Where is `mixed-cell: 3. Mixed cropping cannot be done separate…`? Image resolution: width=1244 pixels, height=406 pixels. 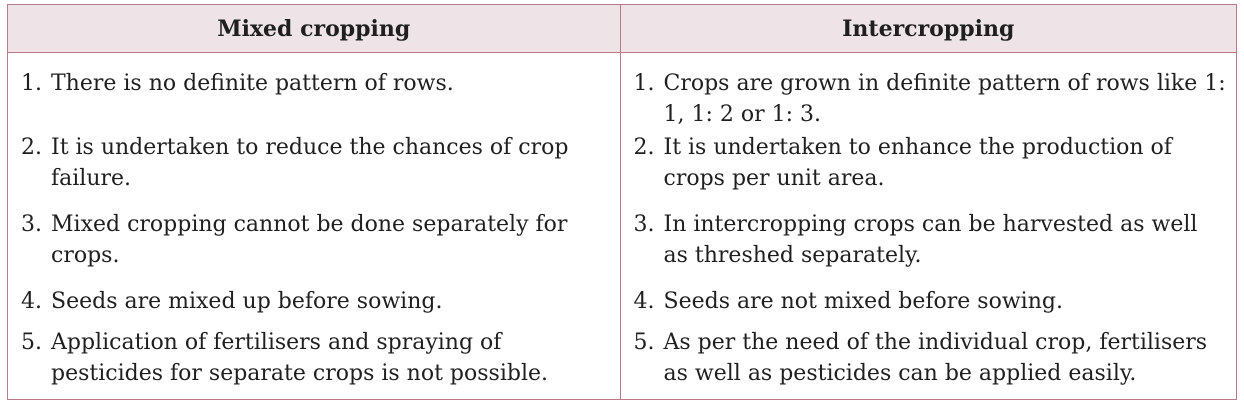
mixed-cell: 3. Mixed cropping cannot be done separate… is located at coordinates (314, 247).